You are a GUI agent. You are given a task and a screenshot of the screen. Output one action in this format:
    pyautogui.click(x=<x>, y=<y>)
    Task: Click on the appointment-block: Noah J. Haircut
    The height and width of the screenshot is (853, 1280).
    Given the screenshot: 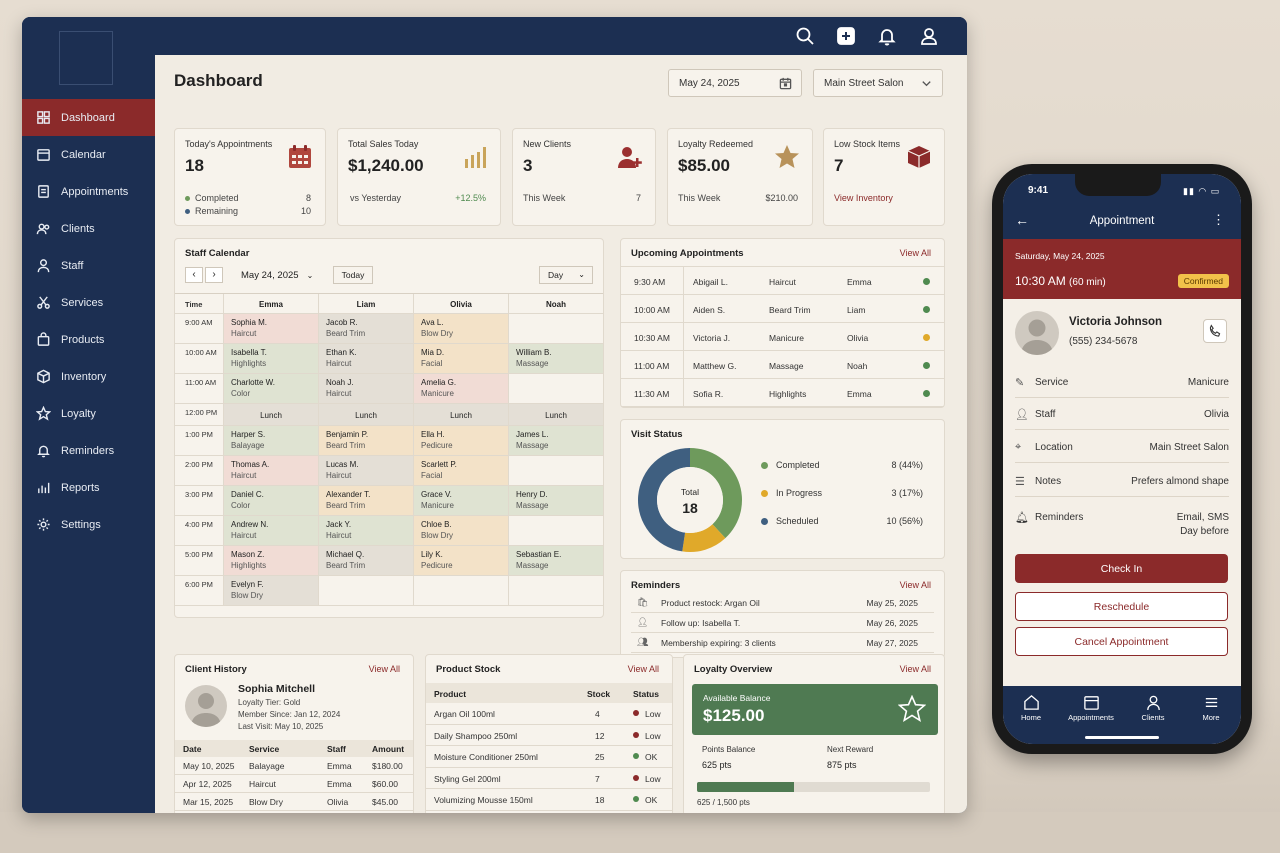 What is the action you would take?
    pyautogui.click(x=366, y=388)
    